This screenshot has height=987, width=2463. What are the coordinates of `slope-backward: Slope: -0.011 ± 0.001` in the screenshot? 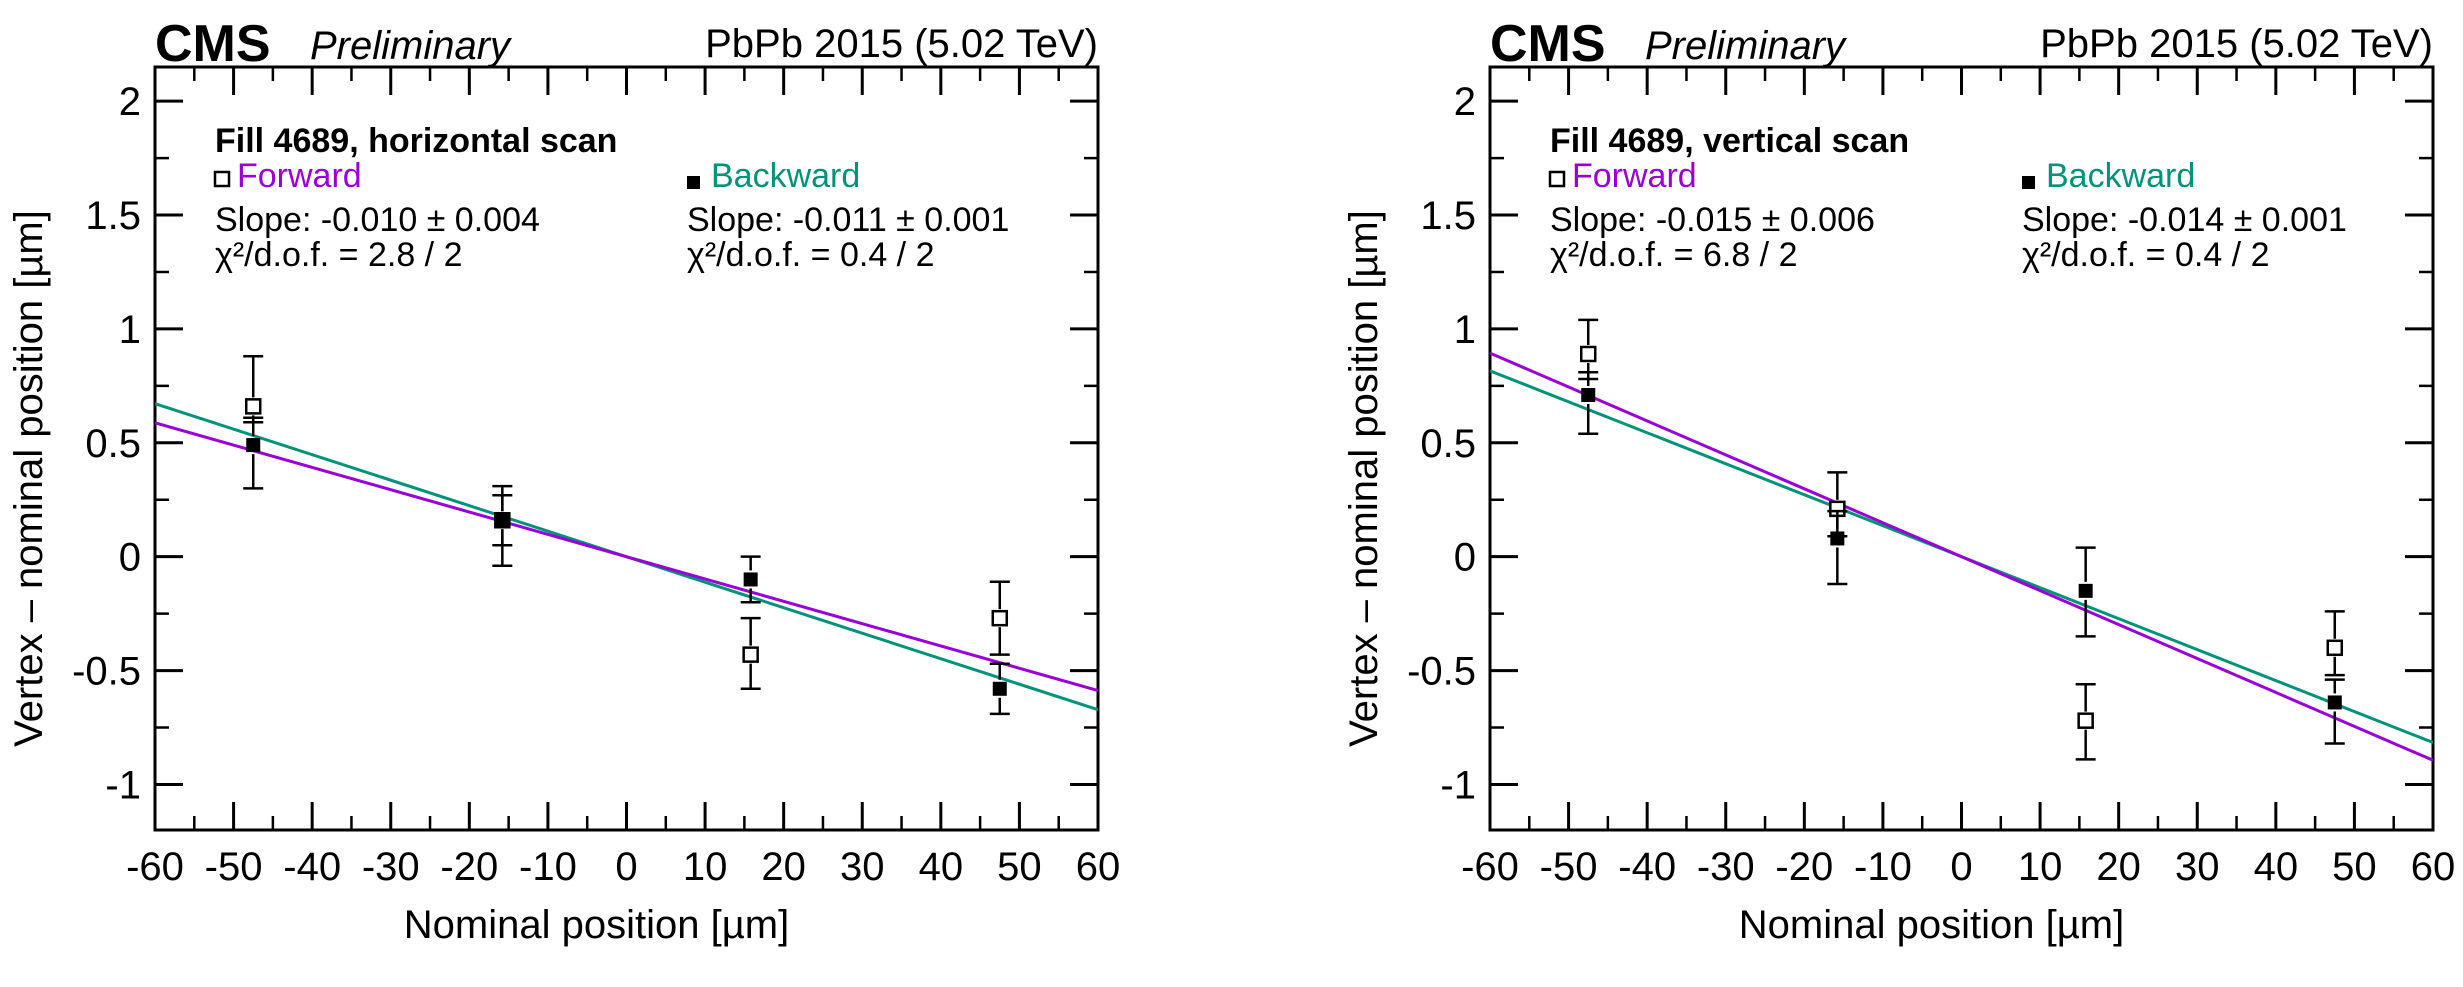 It's located at (848, 220).